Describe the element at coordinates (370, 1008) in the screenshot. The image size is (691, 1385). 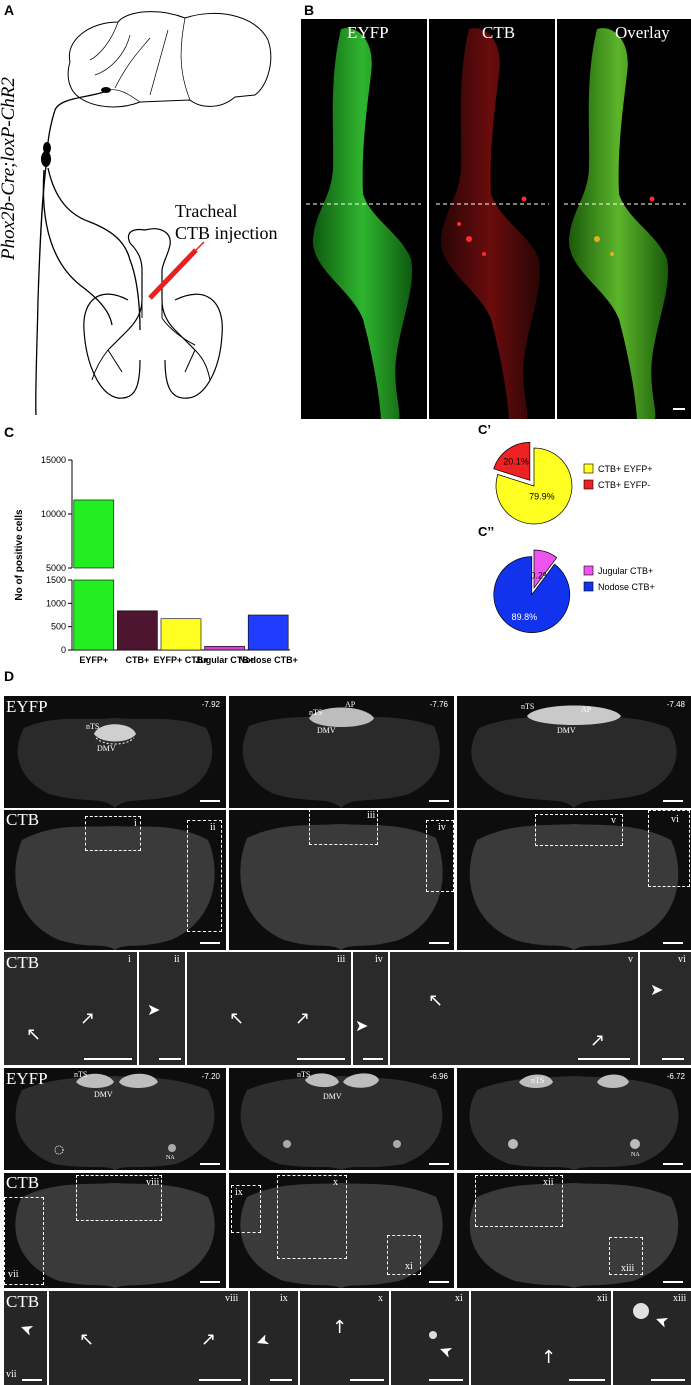
I see `ctb-inset-iv: iv ➤` at that location.